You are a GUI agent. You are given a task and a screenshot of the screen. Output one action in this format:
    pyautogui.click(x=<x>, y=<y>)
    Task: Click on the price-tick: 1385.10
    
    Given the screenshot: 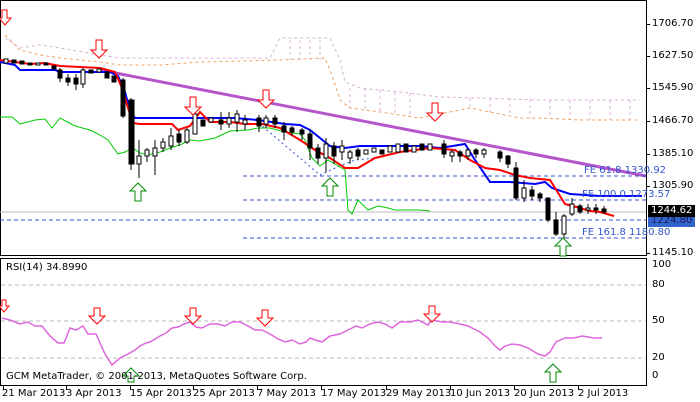 What is the action you would take?
    pyautogui.click(x=673, y=153)
    